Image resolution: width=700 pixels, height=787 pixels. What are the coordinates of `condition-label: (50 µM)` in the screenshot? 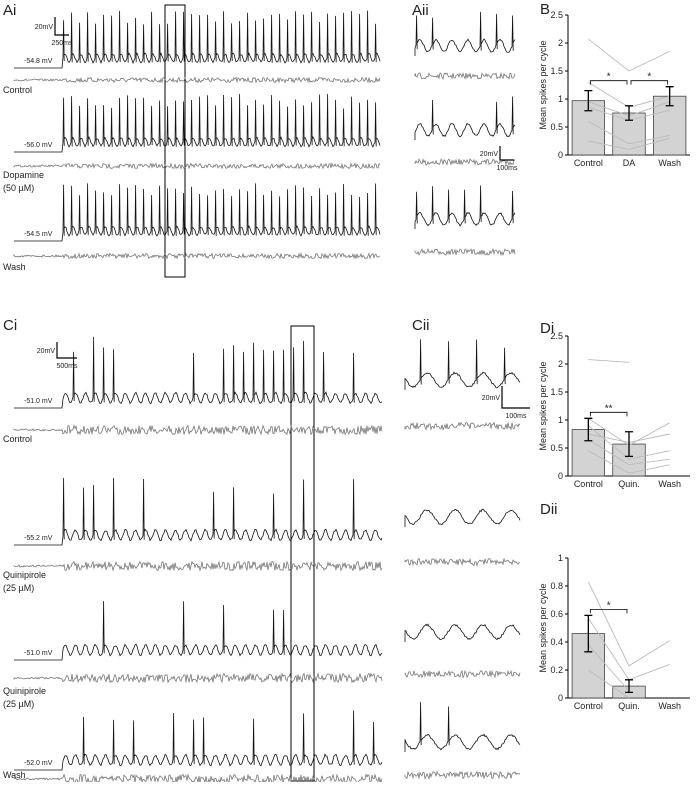 It's located at (18, 188).